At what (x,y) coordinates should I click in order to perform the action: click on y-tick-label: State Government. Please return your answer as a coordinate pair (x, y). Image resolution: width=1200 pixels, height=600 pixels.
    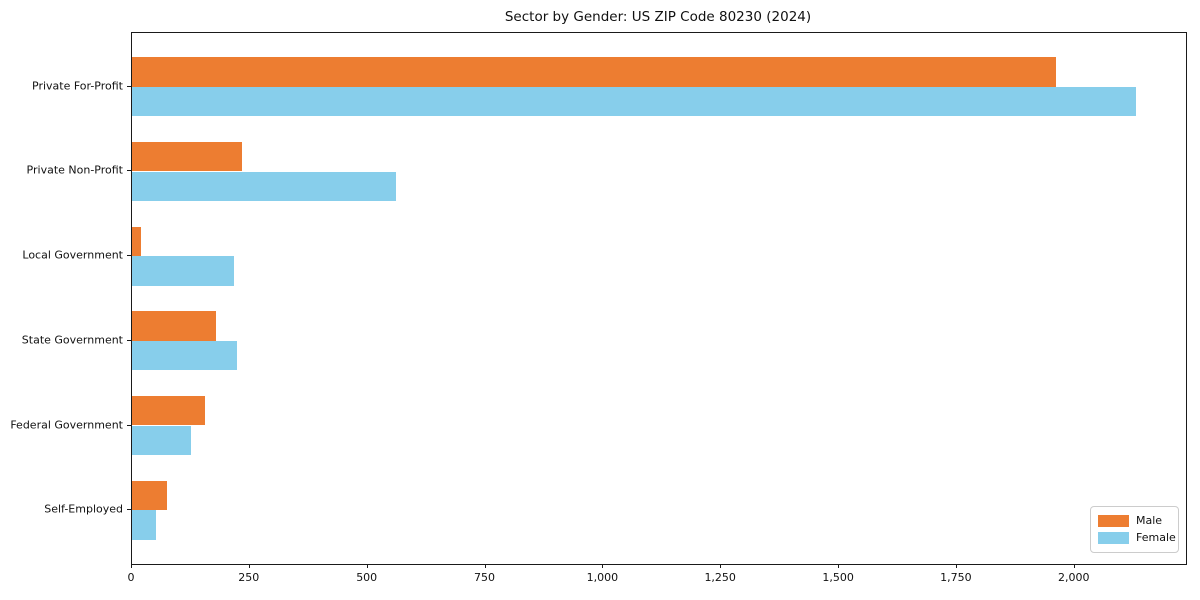
    Looking at the image, I should click on (72, 340).